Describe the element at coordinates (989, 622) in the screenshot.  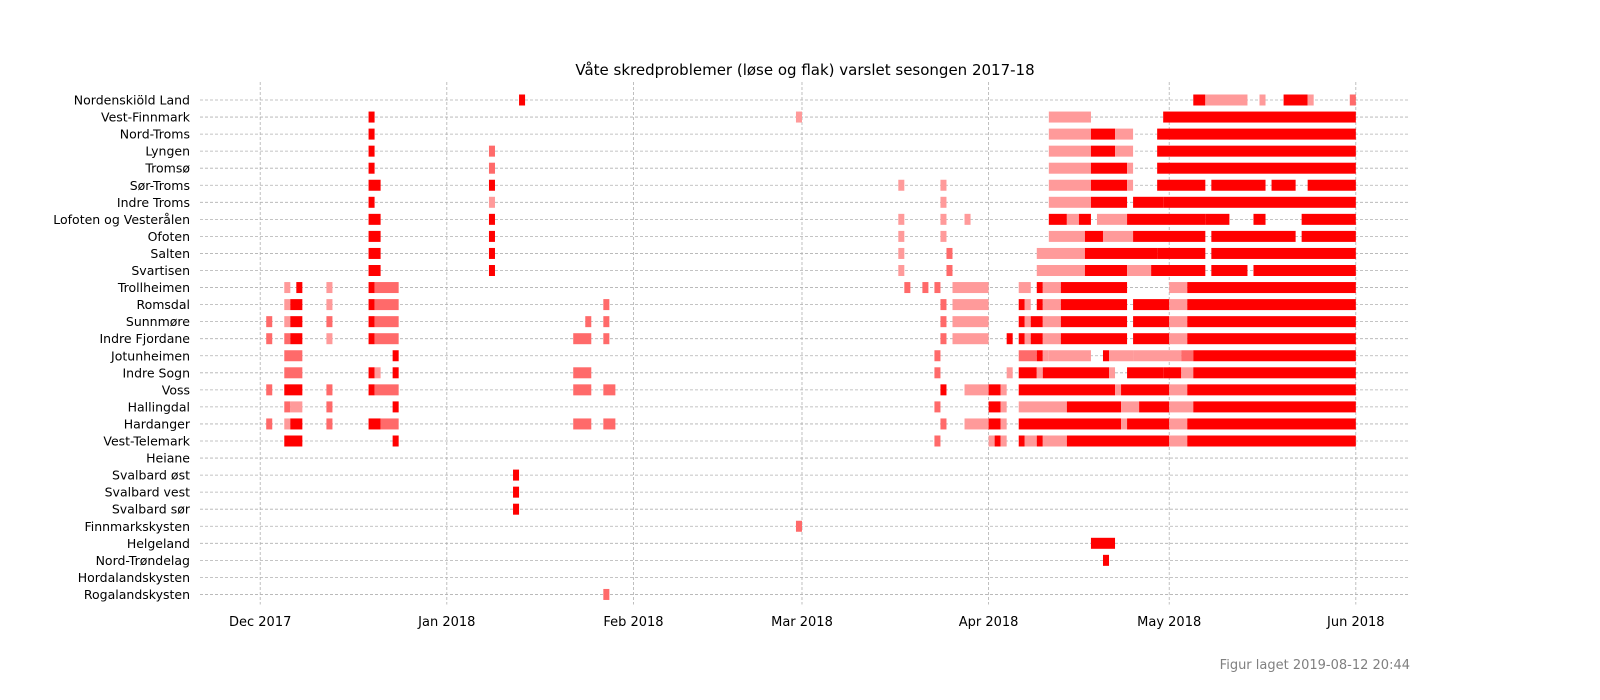
I see `x-tick-label: Apr 2018` at that location.